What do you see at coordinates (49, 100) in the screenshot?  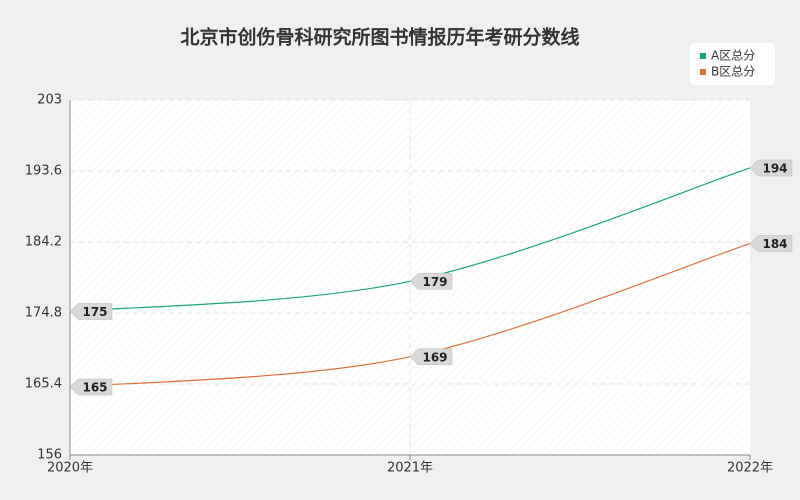 I see `y-tick-label: 203` at bounding box center [49, 100].